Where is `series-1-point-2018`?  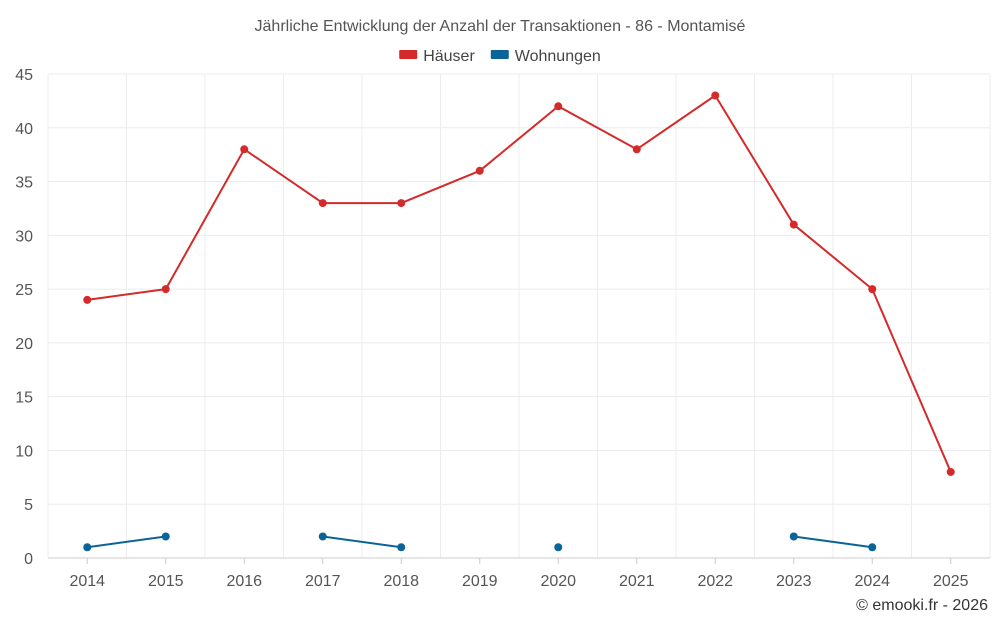
series-1-point-2018 is located at coordinates (401, 547).